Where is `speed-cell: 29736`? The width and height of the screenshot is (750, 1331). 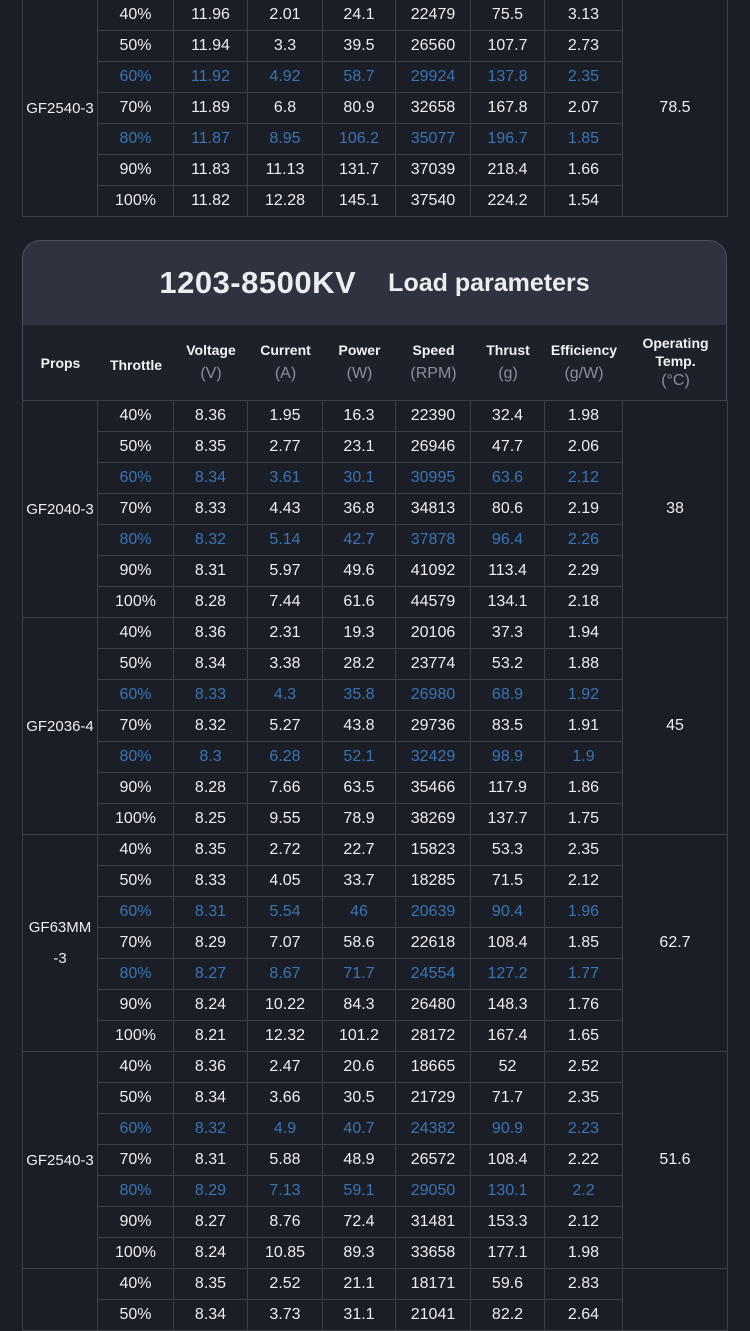
speed-cell: 29736 is located at coordinates (433, 726).